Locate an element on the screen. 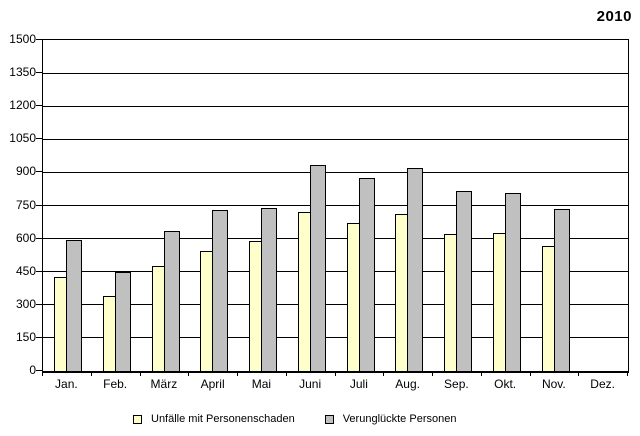  x-axis-label: Feb. is located at coordinates (115, 384).